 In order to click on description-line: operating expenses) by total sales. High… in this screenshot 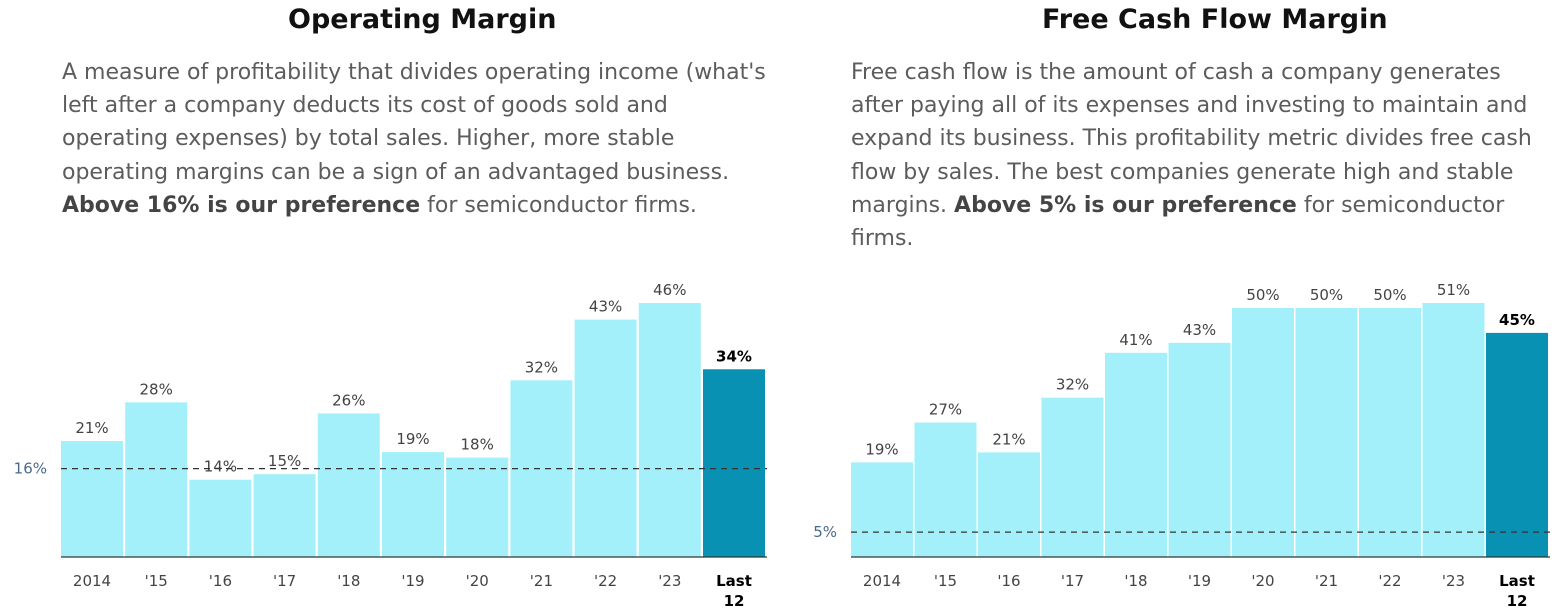, I will do `click(368, 139)`.